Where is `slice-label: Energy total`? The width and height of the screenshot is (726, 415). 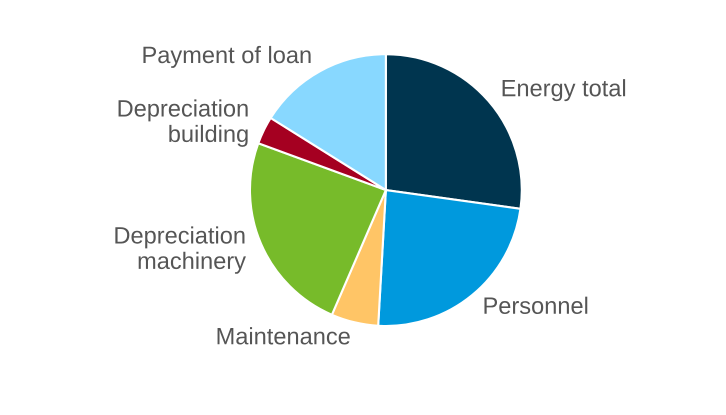 slice-label: Energy total is located at coordinates (564, 90).